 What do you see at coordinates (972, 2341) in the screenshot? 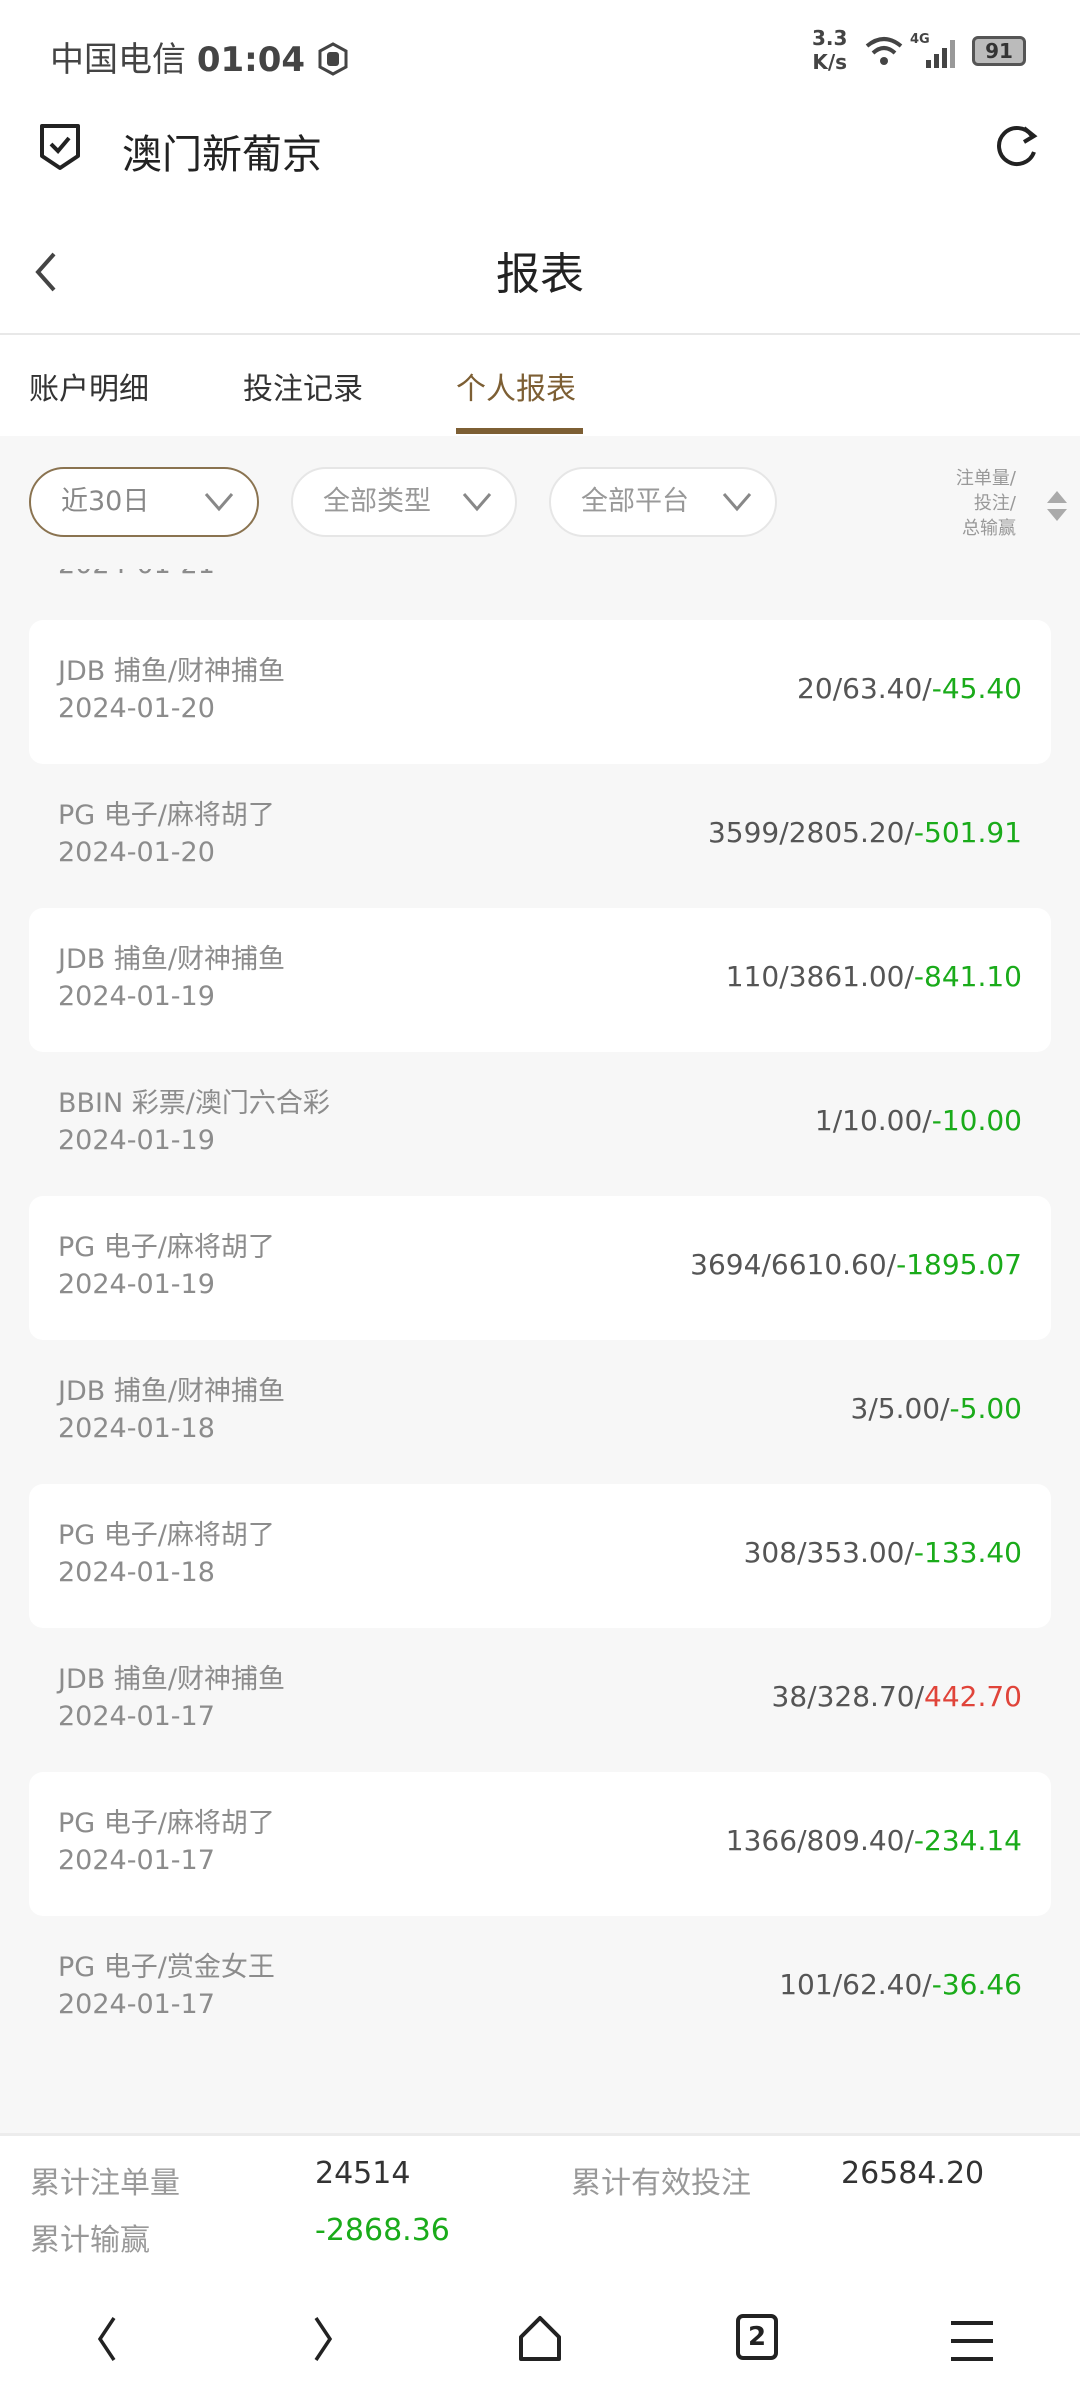
I see `menu-icon` at bounding box center [972, 2341].